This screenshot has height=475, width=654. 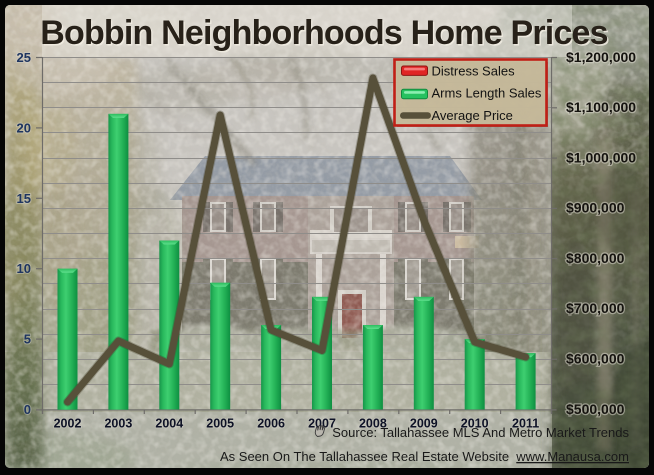 I want to click on svg-text: 2008, so click(x=373, y=424).